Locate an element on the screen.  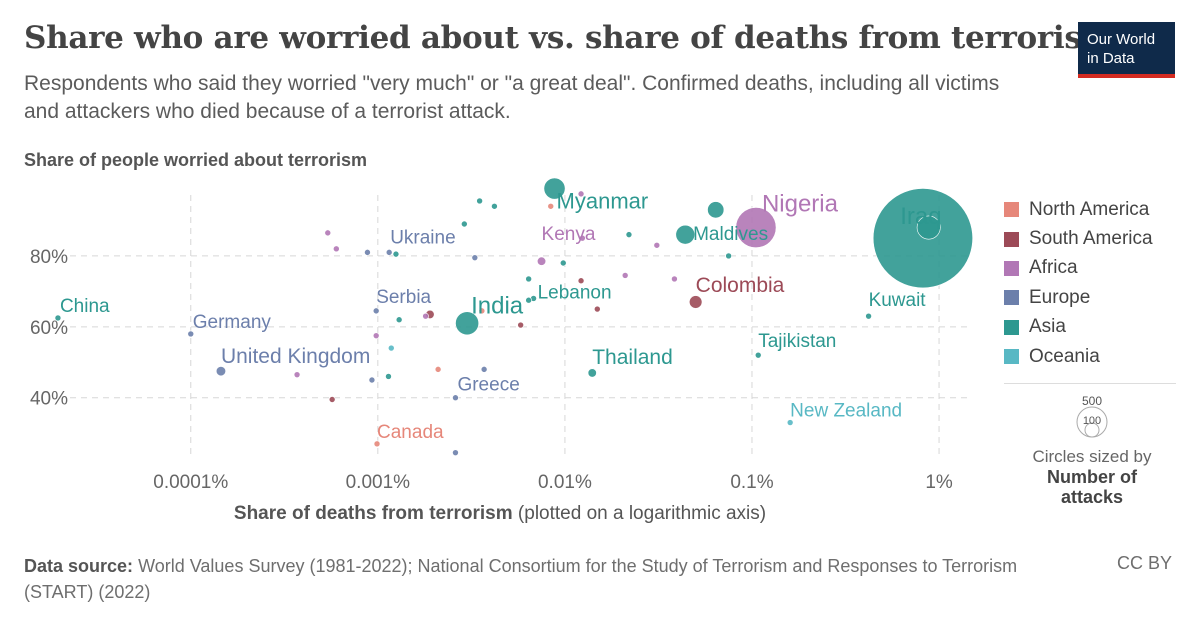
point-label-maldives: Maldives is located at coordinates (730, 234).